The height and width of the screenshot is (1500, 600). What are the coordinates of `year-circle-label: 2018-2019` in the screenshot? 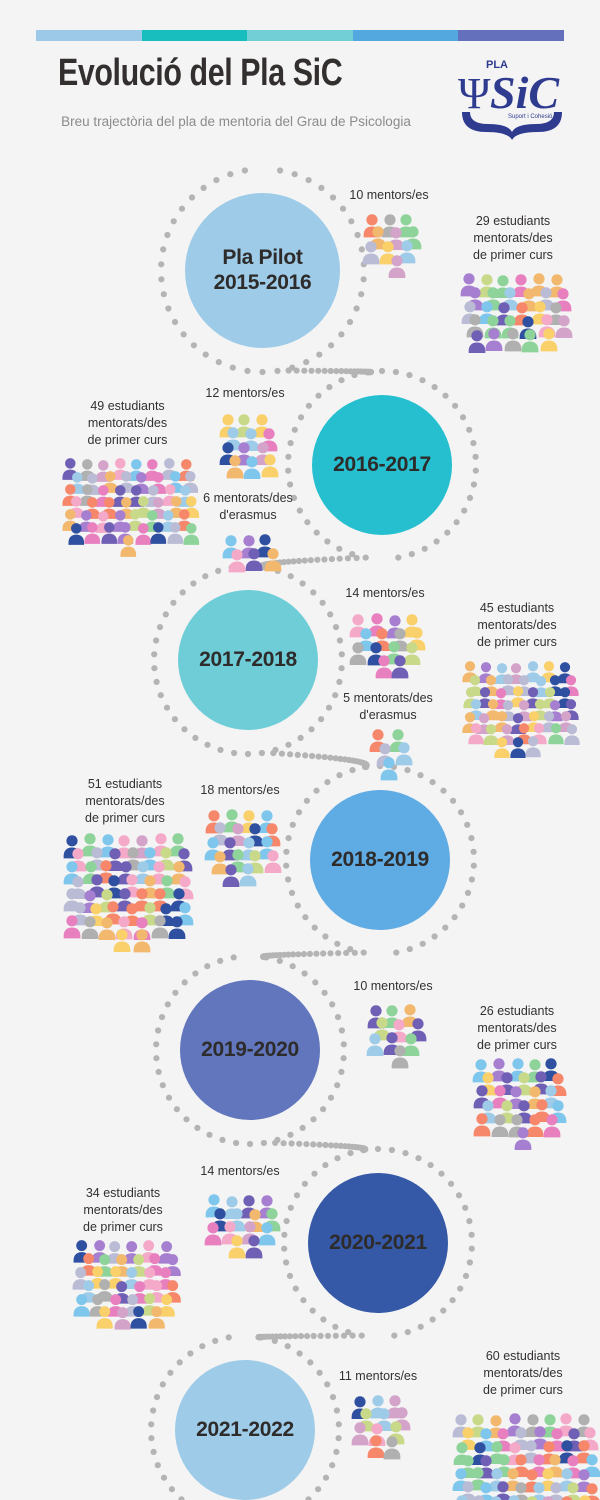 It's located at (380, 860).